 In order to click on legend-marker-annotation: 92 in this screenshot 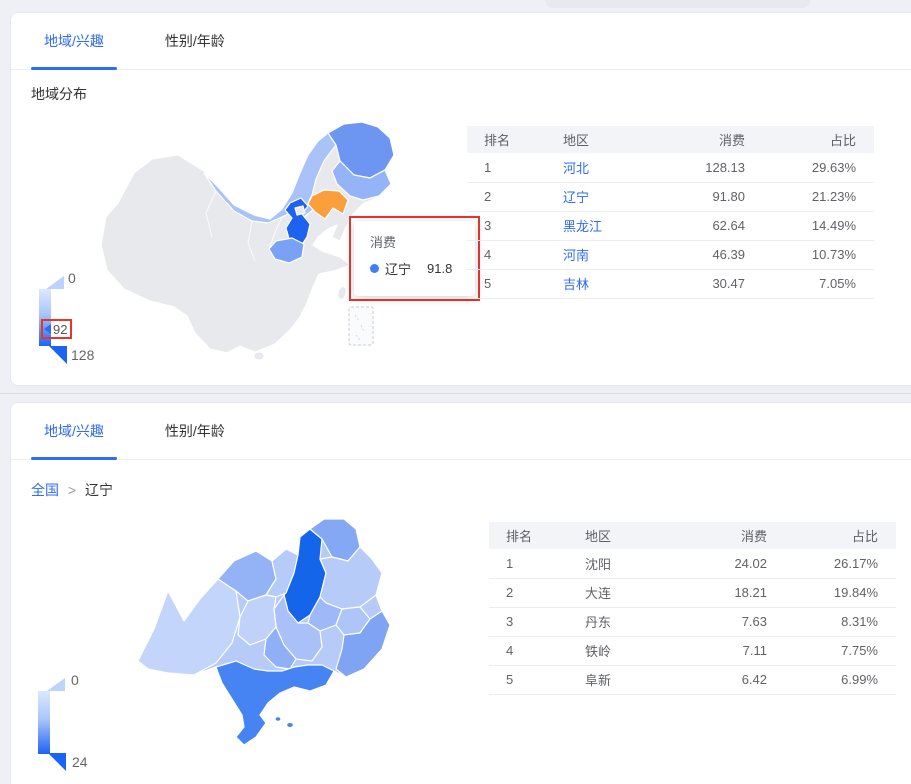, I will do `click(57, 329)`.